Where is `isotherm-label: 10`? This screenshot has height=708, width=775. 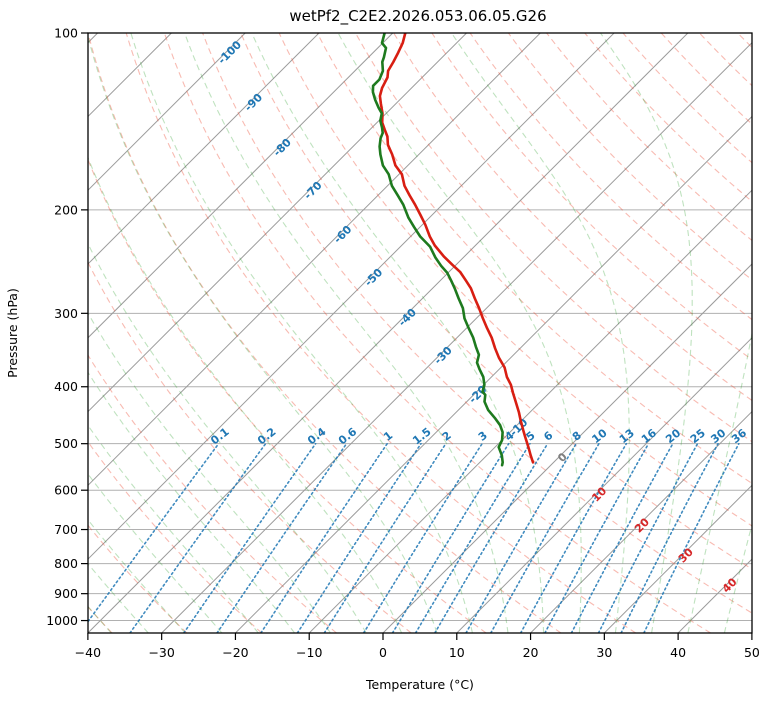
isotherm-label: 10 is located at coordinates (599, 494).